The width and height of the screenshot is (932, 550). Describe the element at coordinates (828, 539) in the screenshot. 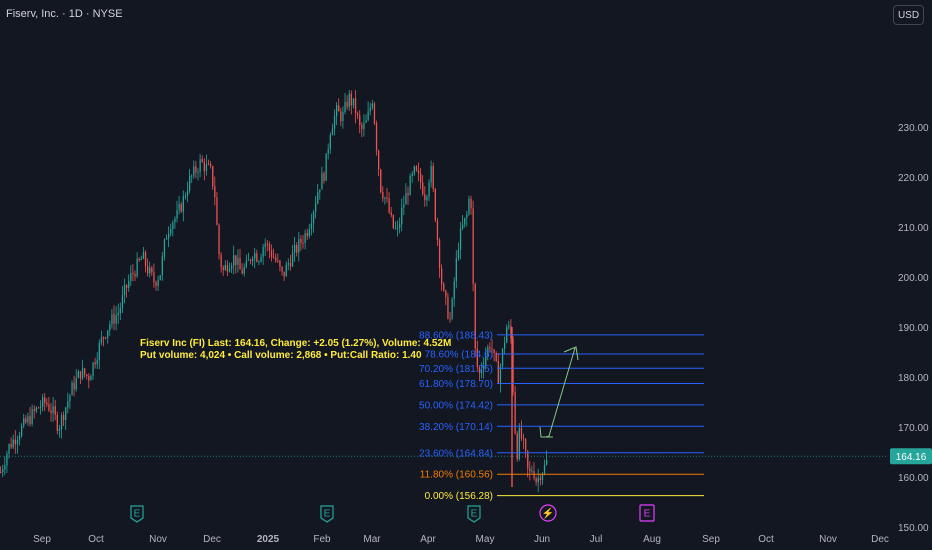

I see `time-tick-label: Nov` at that location.